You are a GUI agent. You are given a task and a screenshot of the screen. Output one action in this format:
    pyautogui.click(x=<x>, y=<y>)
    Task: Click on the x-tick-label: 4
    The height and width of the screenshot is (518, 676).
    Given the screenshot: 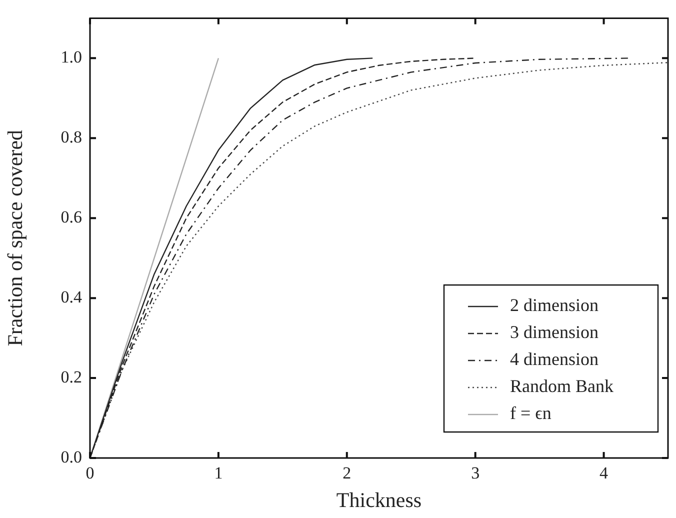 What is the action you would take?
    pyautogui.click(x=604, y=473)
    